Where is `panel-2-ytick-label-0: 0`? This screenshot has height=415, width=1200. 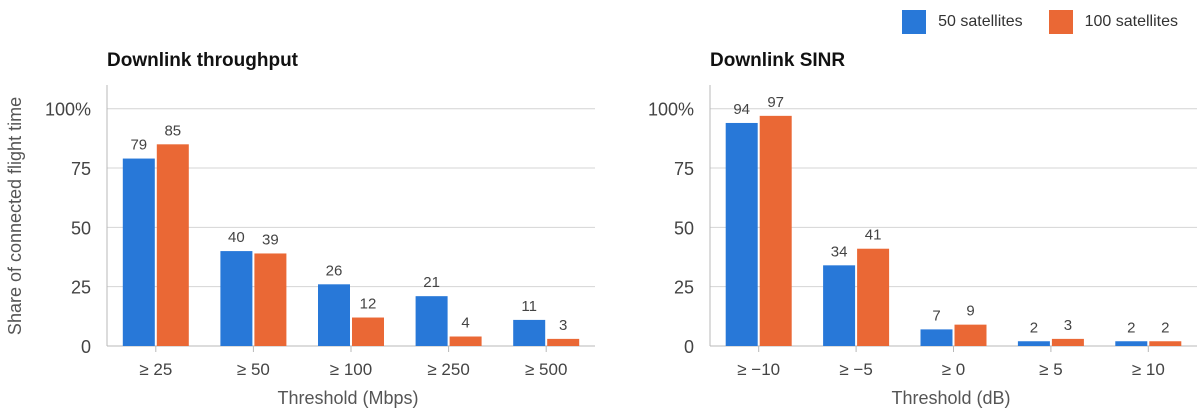 panel-2-ytick-label-0: 0 is located at coordinates (689, 347).